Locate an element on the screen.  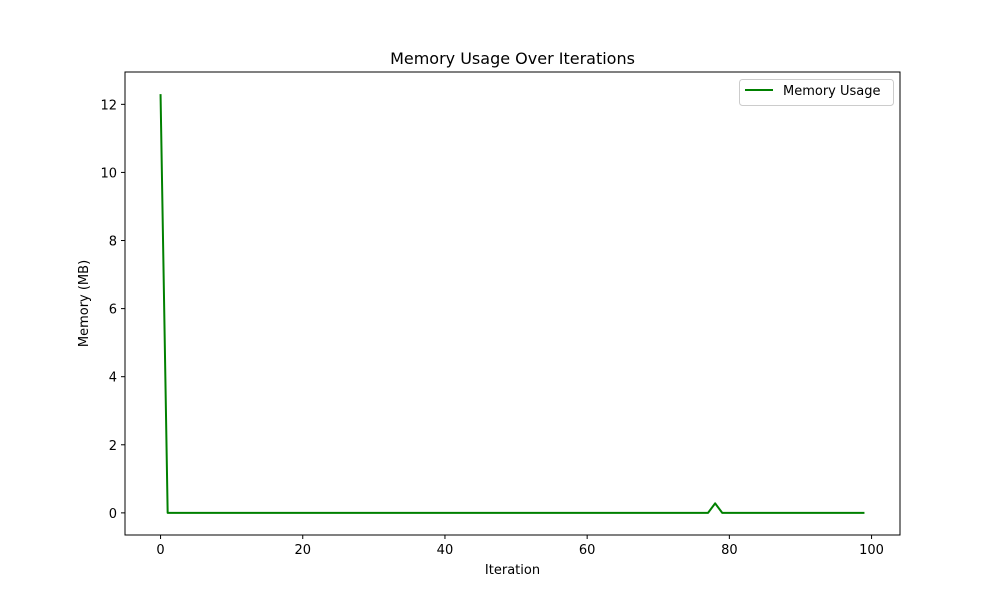
y-tick-label: 4 is located at coordinates (113, 378).